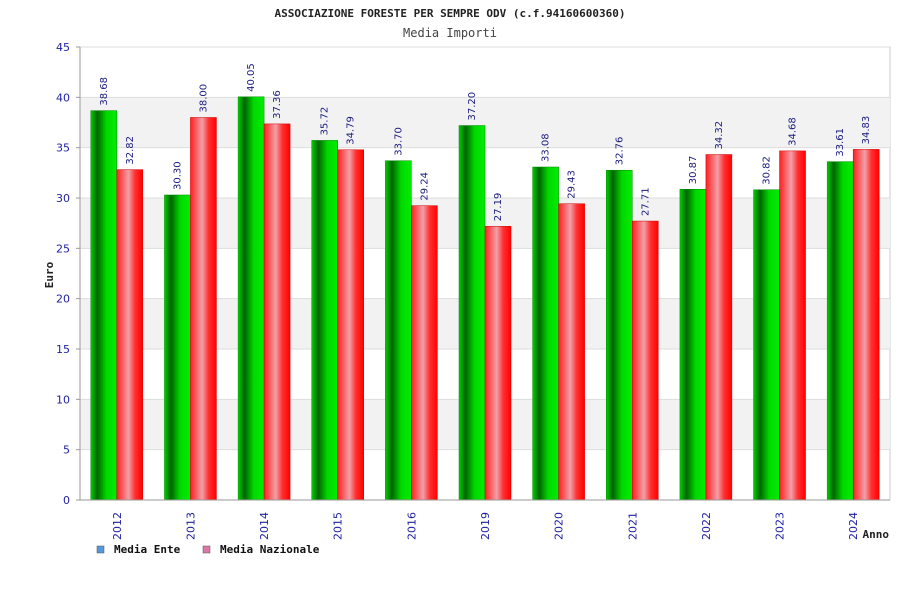 This screenshot has width=900, height=600. I want to click on y-tick-label: 45, so click(63, 47).